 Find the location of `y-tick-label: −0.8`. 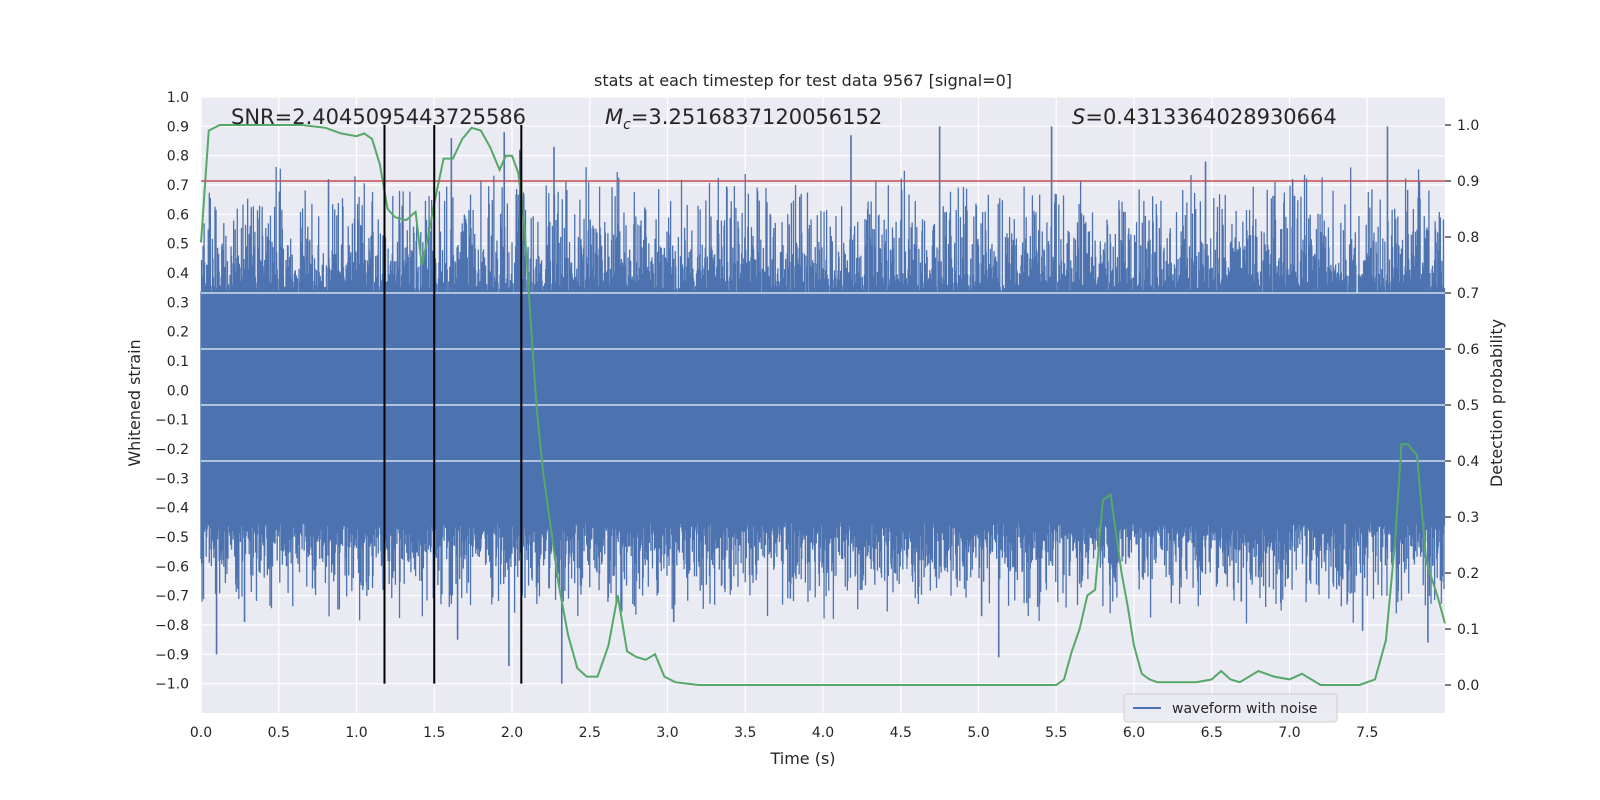

y-tick-label: −0.8 is located at coordinates (172, 626).